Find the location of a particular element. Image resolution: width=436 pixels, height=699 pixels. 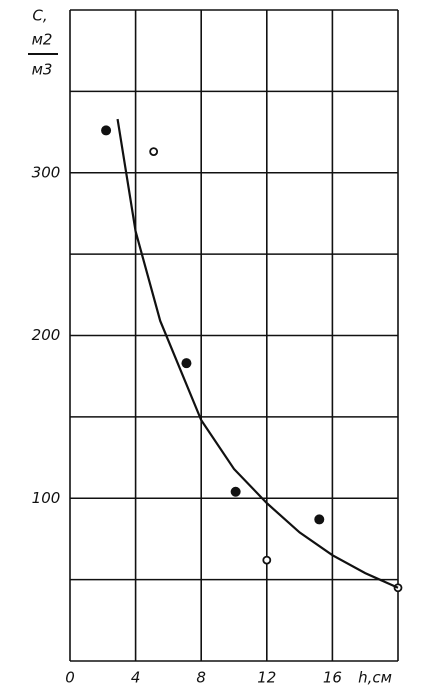

x-tick-label: 4 is located at coordinates (136, 678).